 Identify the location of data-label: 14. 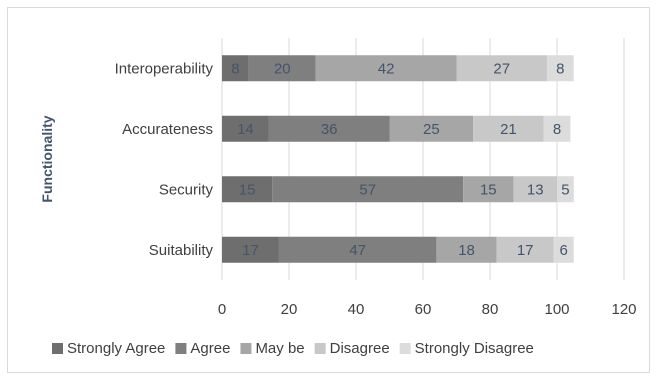
(245, 129).